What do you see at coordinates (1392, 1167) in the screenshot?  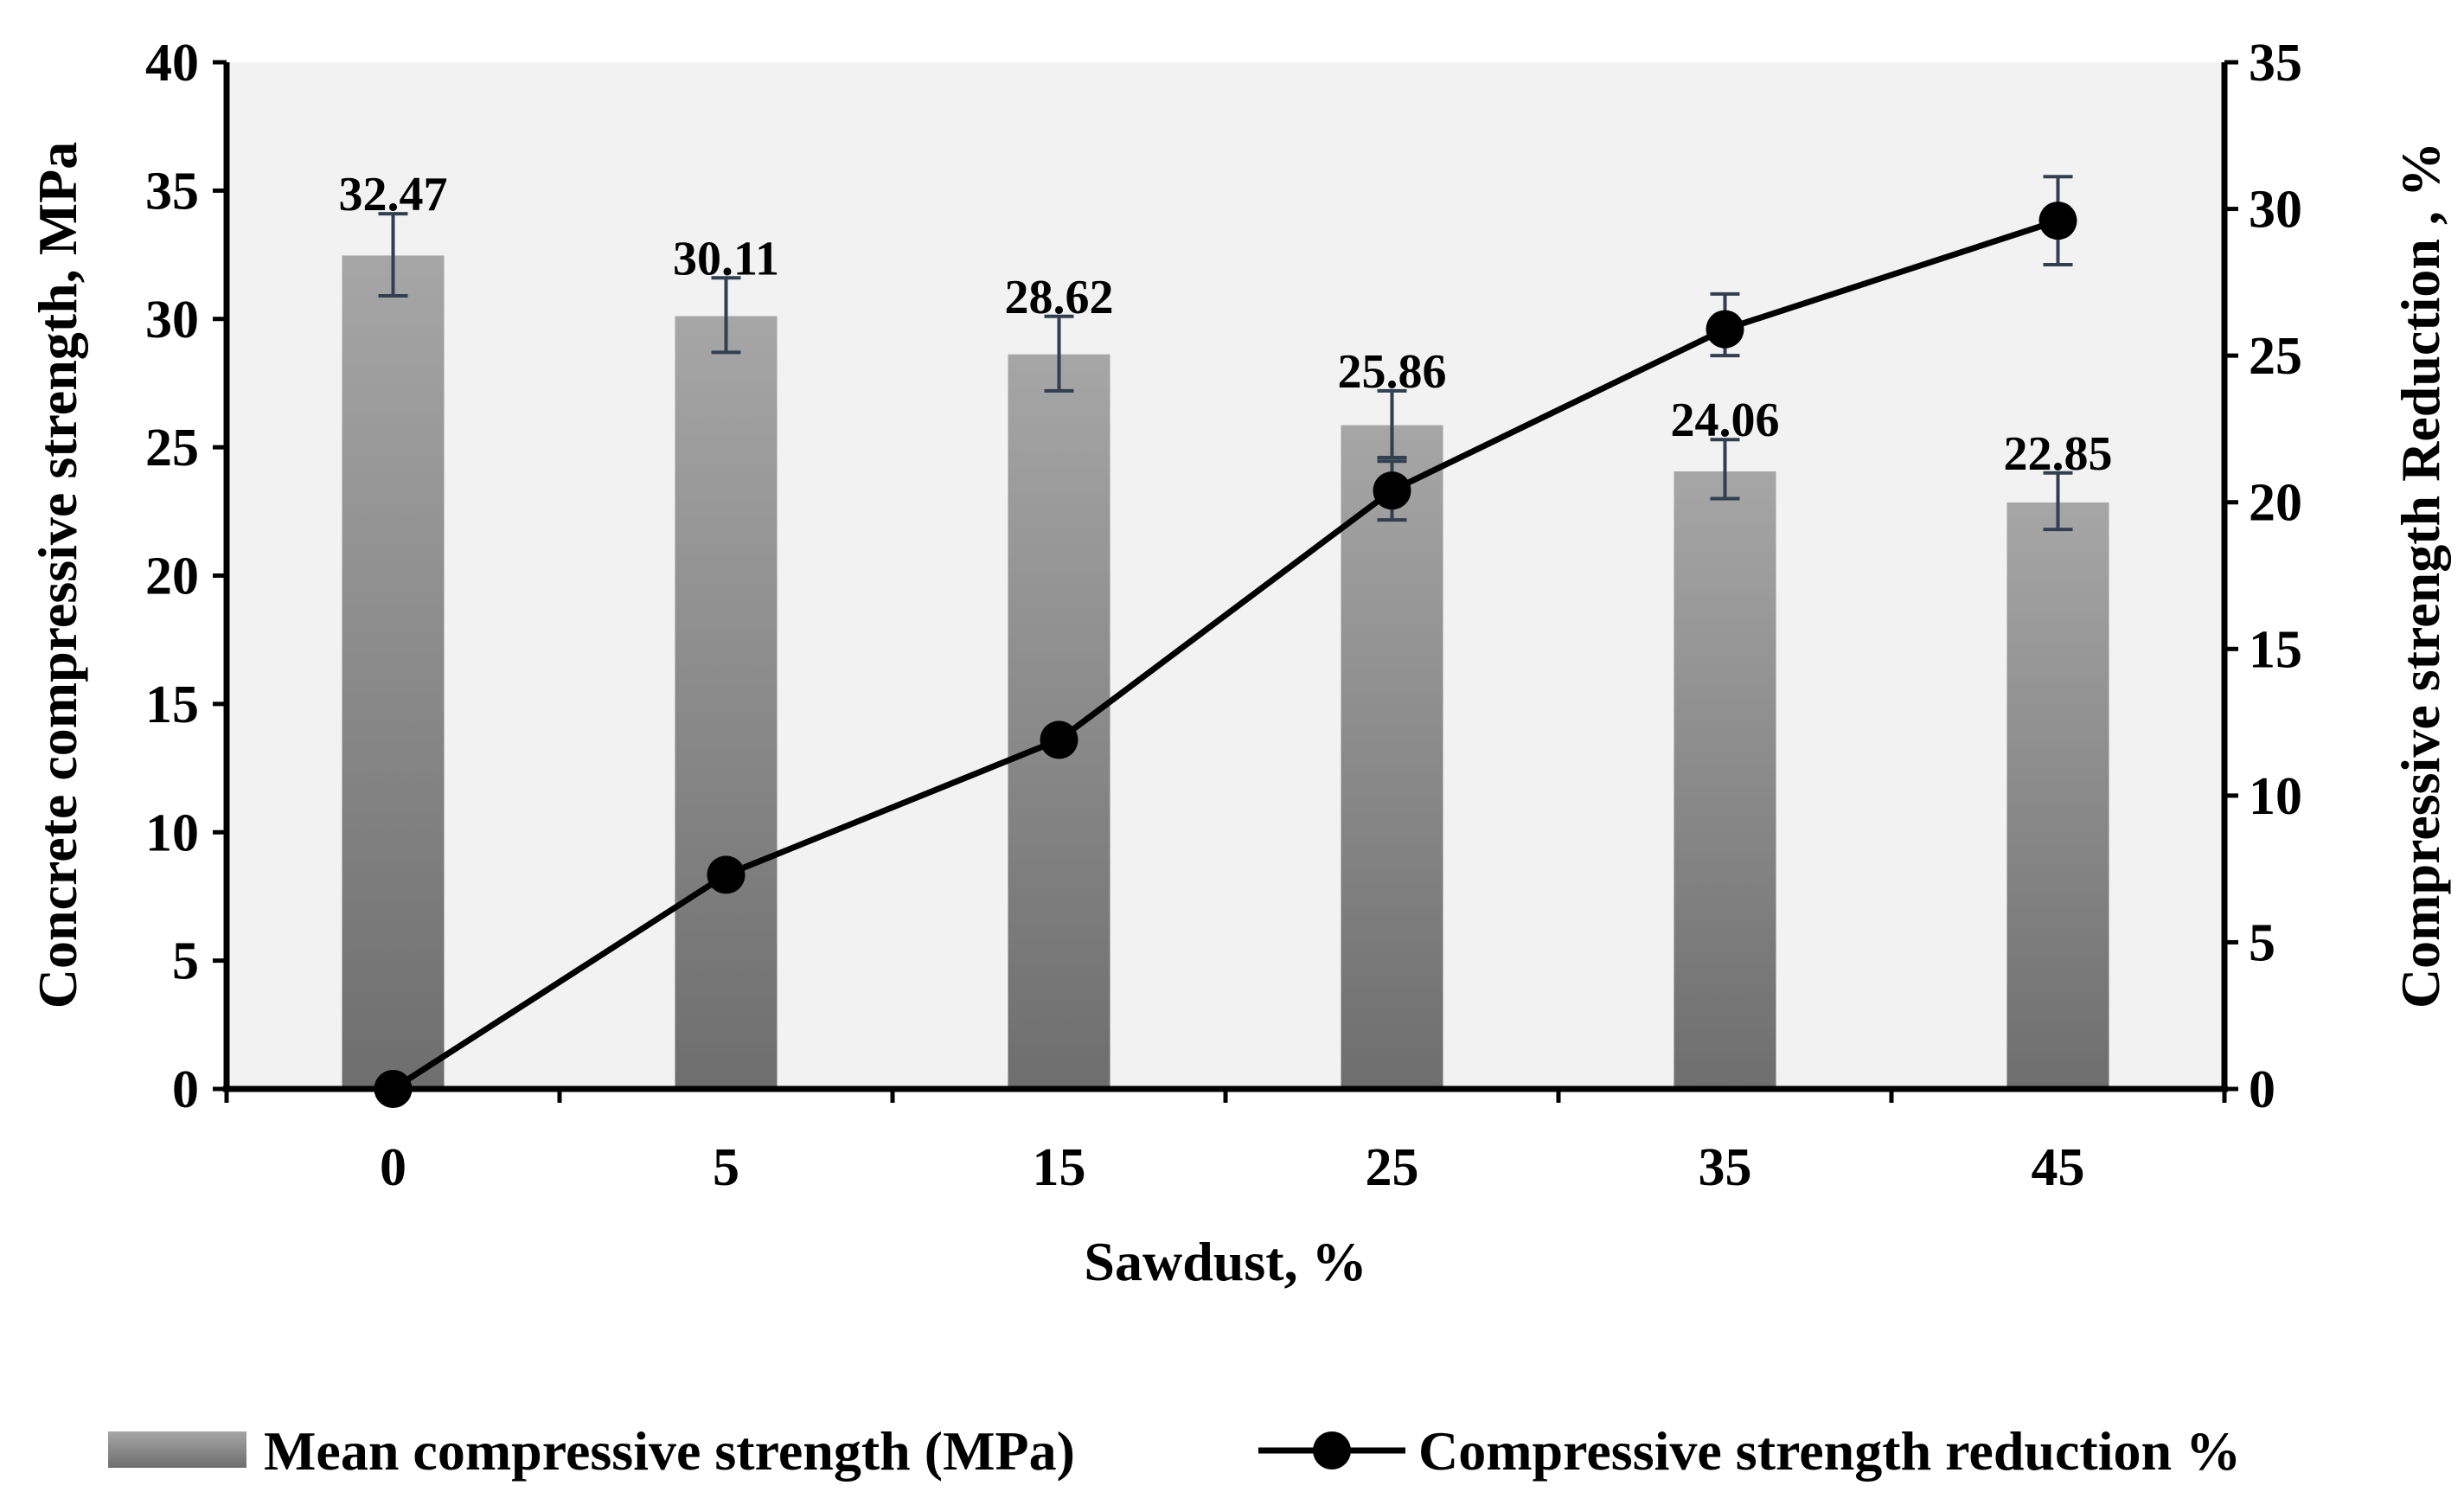 I see `x-tick-label: 25` at bounding box center [1392, 1167].